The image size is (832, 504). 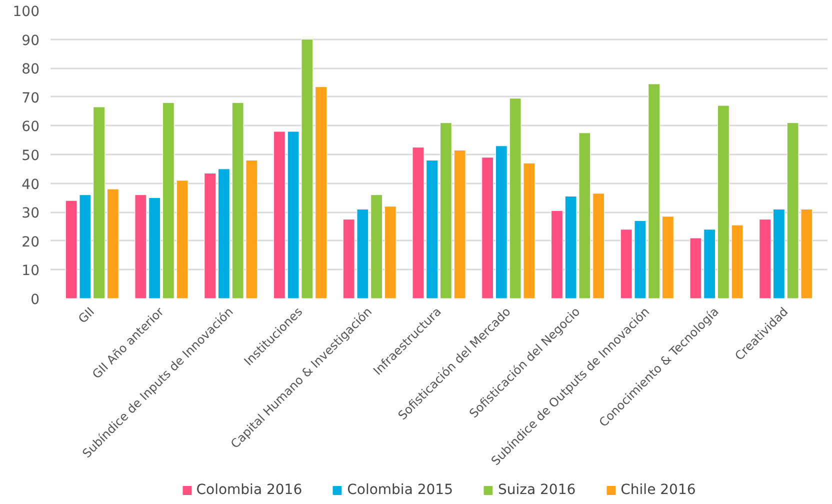 I want to click on y-tick-label: 10, so click(x=31, y=271).